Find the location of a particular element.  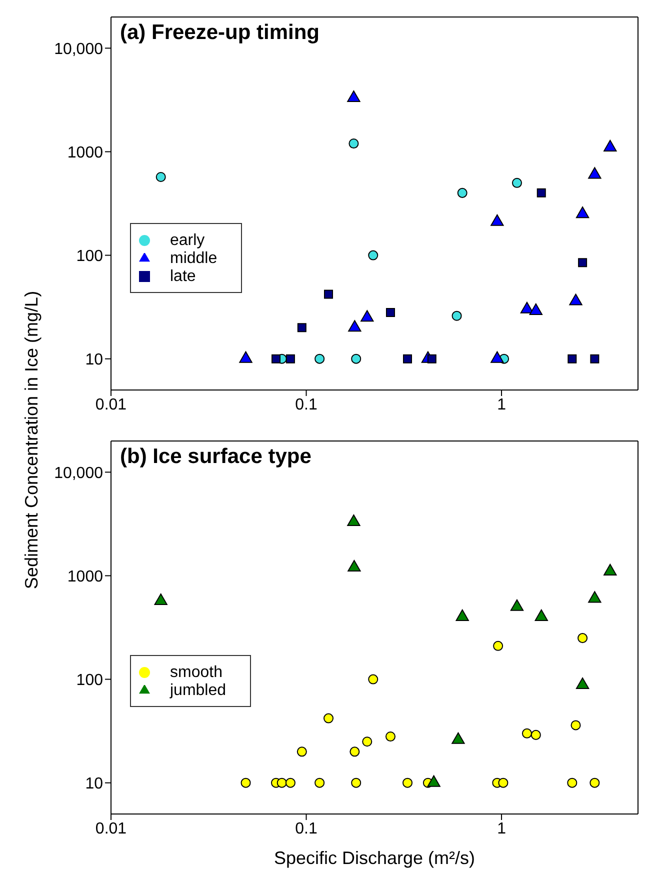

x-axis-title: Specific Discharge (m²/s) is located at coordinates (375, 858).